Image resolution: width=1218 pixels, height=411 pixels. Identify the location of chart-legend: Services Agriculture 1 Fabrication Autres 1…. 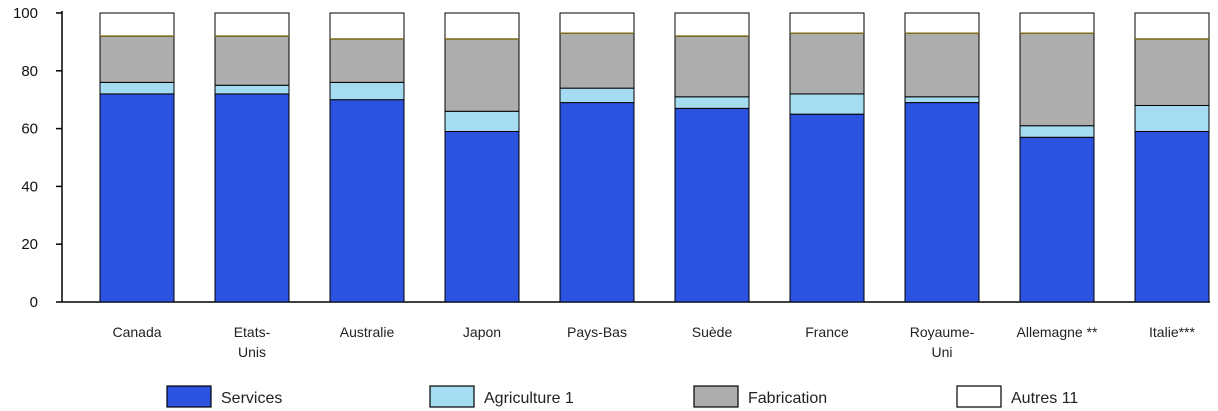
(622, 396).